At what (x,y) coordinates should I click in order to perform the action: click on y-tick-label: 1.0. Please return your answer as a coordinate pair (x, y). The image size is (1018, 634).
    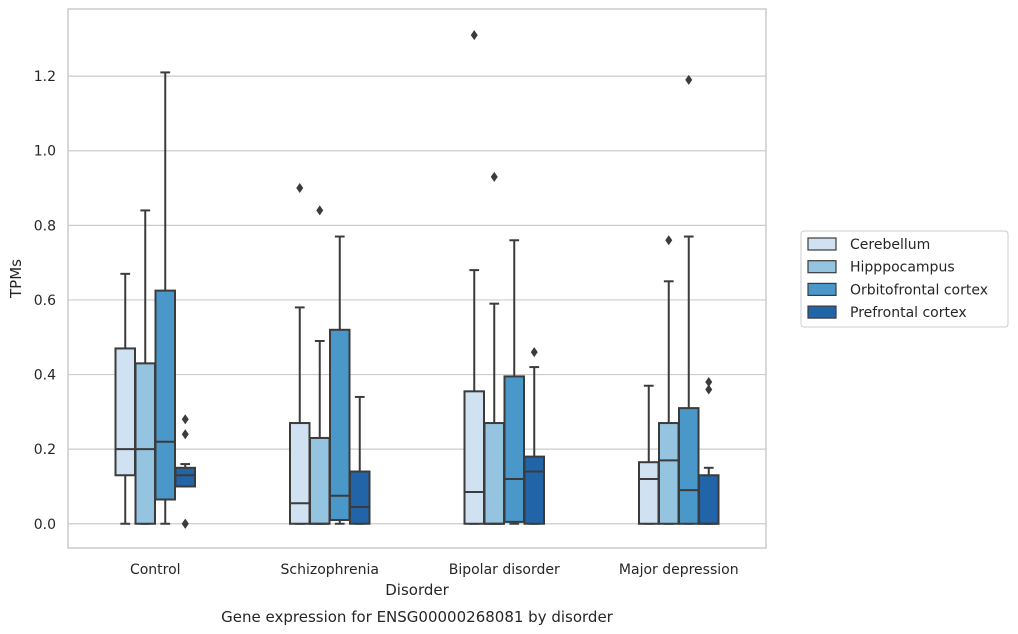
    Looking at the image, I should click on (45, 152).